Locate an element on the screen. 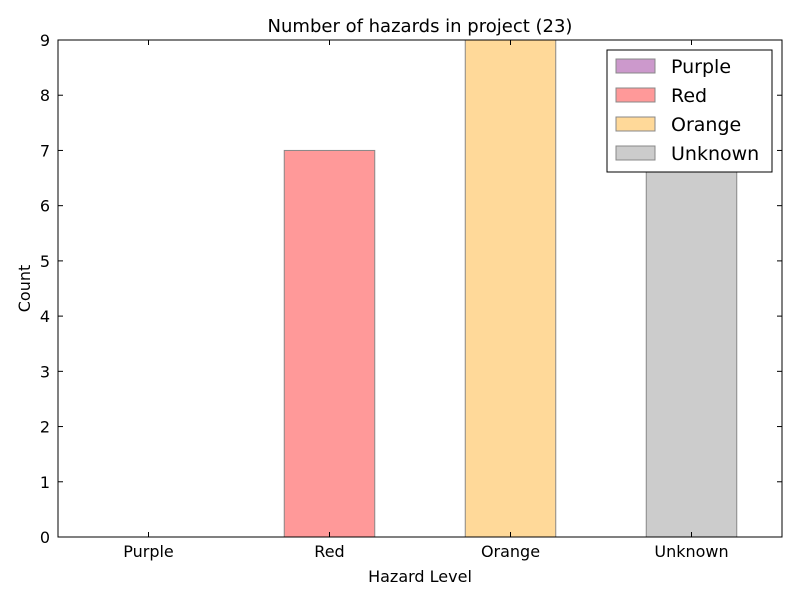 The width and height of the screenshot is (800, 600). y-axis-label: Count is located at coordinates (24, 289).